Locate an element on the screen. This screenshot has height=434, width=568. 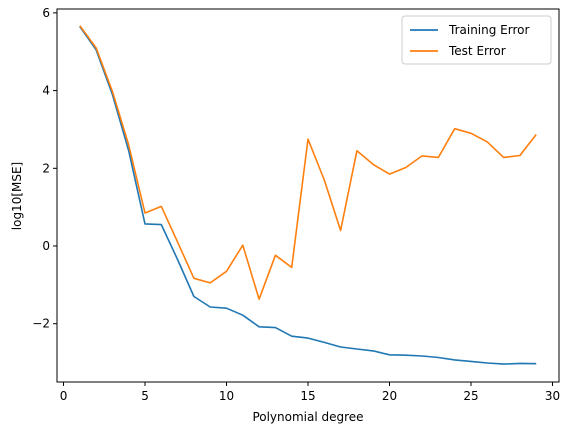
y-axis-label: log10[MSE] is located at coordinates (17, 196).